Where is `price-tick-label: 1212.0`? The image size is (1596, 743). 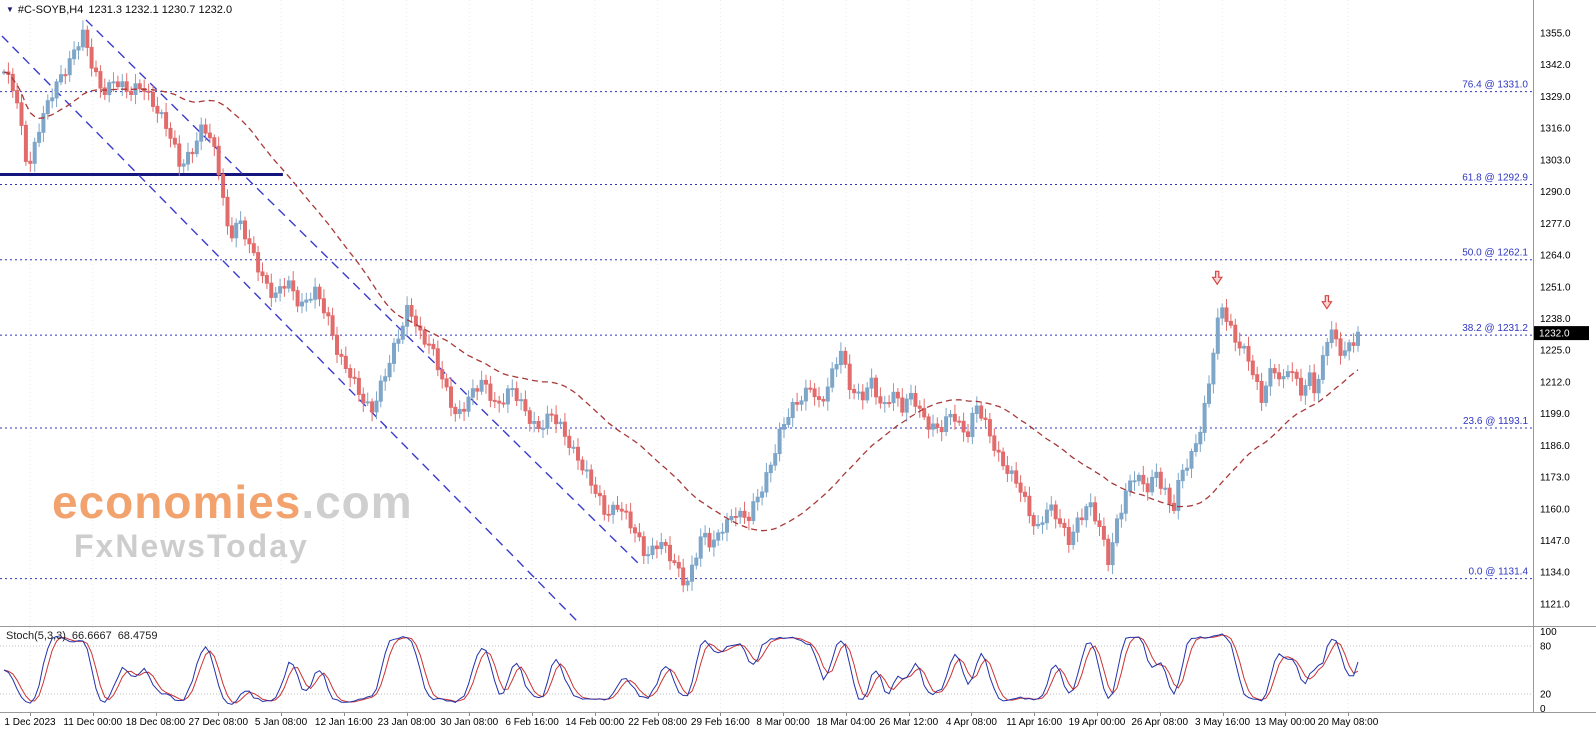
price-tick-label: 1212.0 is located at coordinates (1555, 382).